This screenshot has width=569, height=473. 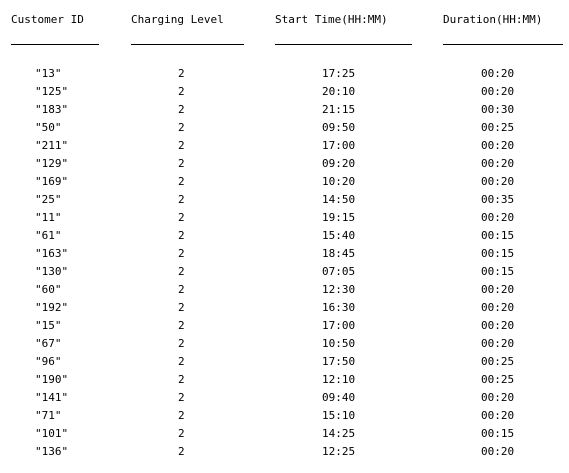 I want to click on duration-cell: 00:30, so click(x=498, y=109).